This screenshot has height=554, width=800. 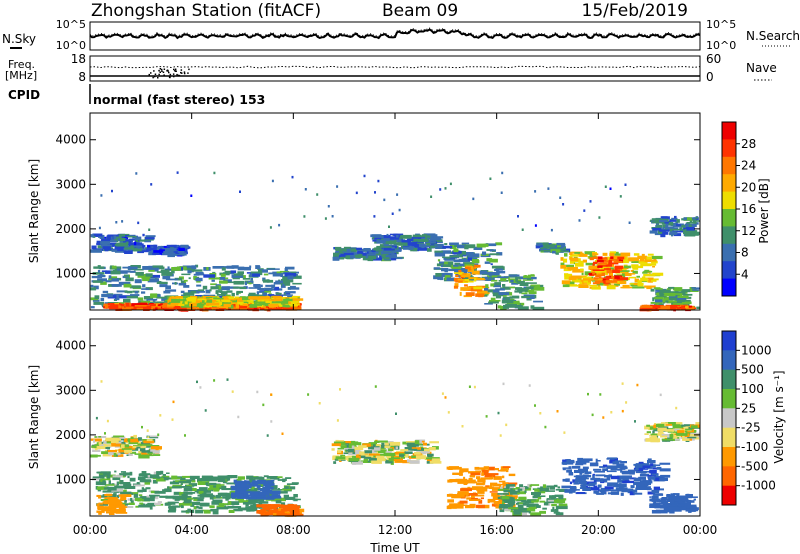 What do you see at coordinates (729, 476) in the screenshot?
I see `velocity-colorbar-segment` at bounding box center [729, 476].